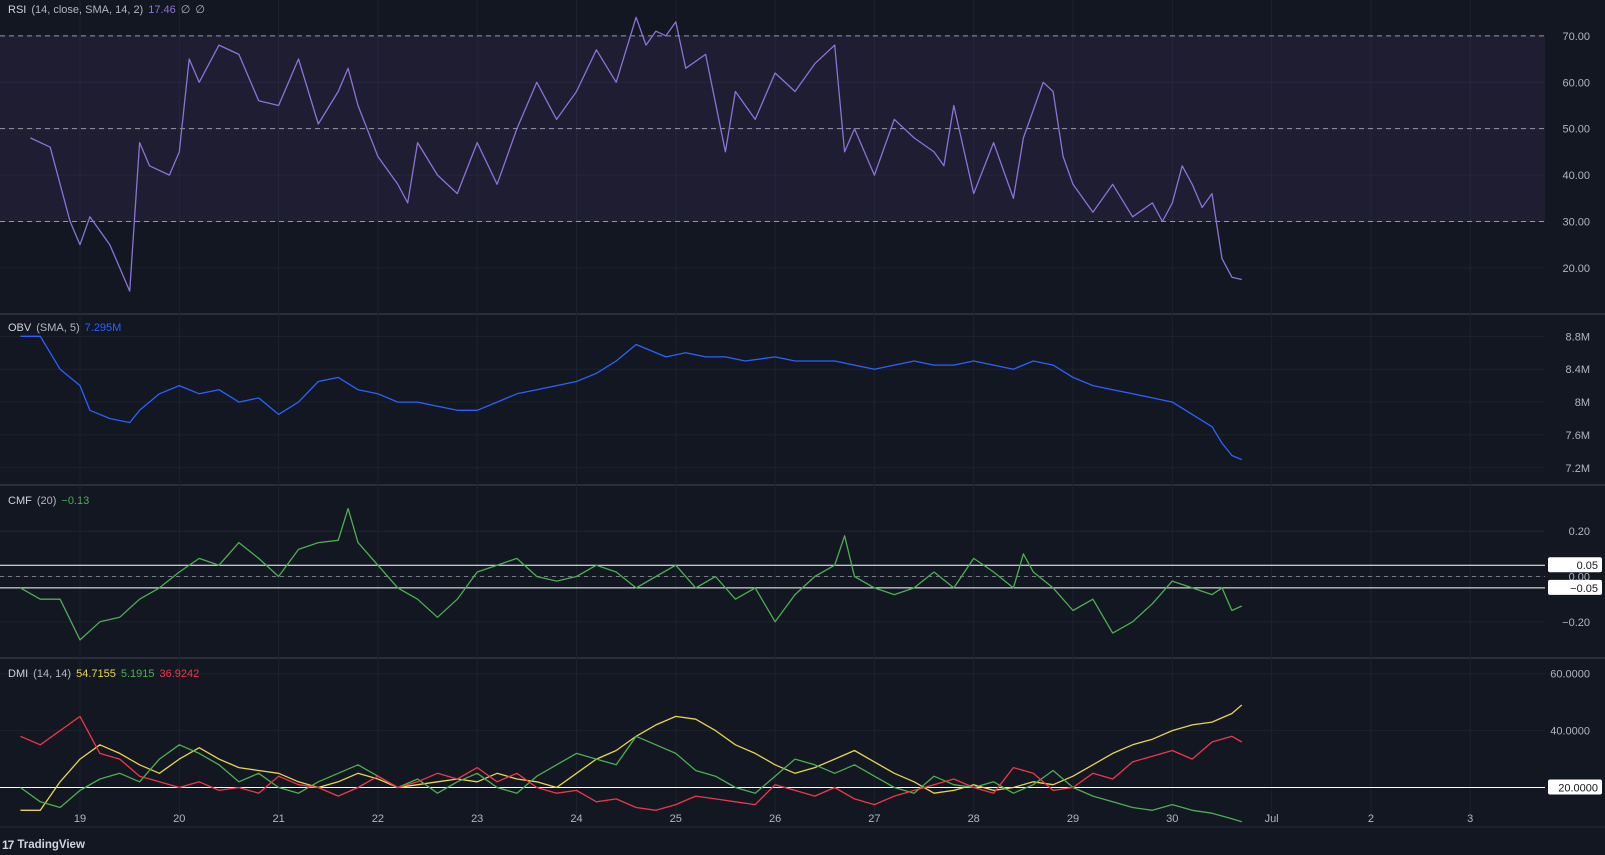 This screenshot has height=855, width=1605. Describe the element at coordinates (1578, 370) in the screenshot. I see `y-tick-label: 8.4M` at that location.